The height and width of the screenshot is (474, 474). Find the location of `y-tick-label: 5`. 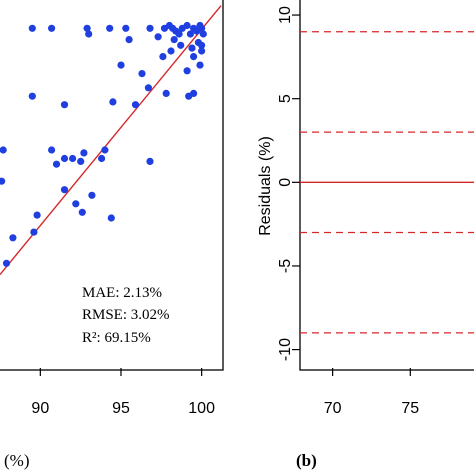

y-tick-label: 5 is located at coordinates (285, 98).